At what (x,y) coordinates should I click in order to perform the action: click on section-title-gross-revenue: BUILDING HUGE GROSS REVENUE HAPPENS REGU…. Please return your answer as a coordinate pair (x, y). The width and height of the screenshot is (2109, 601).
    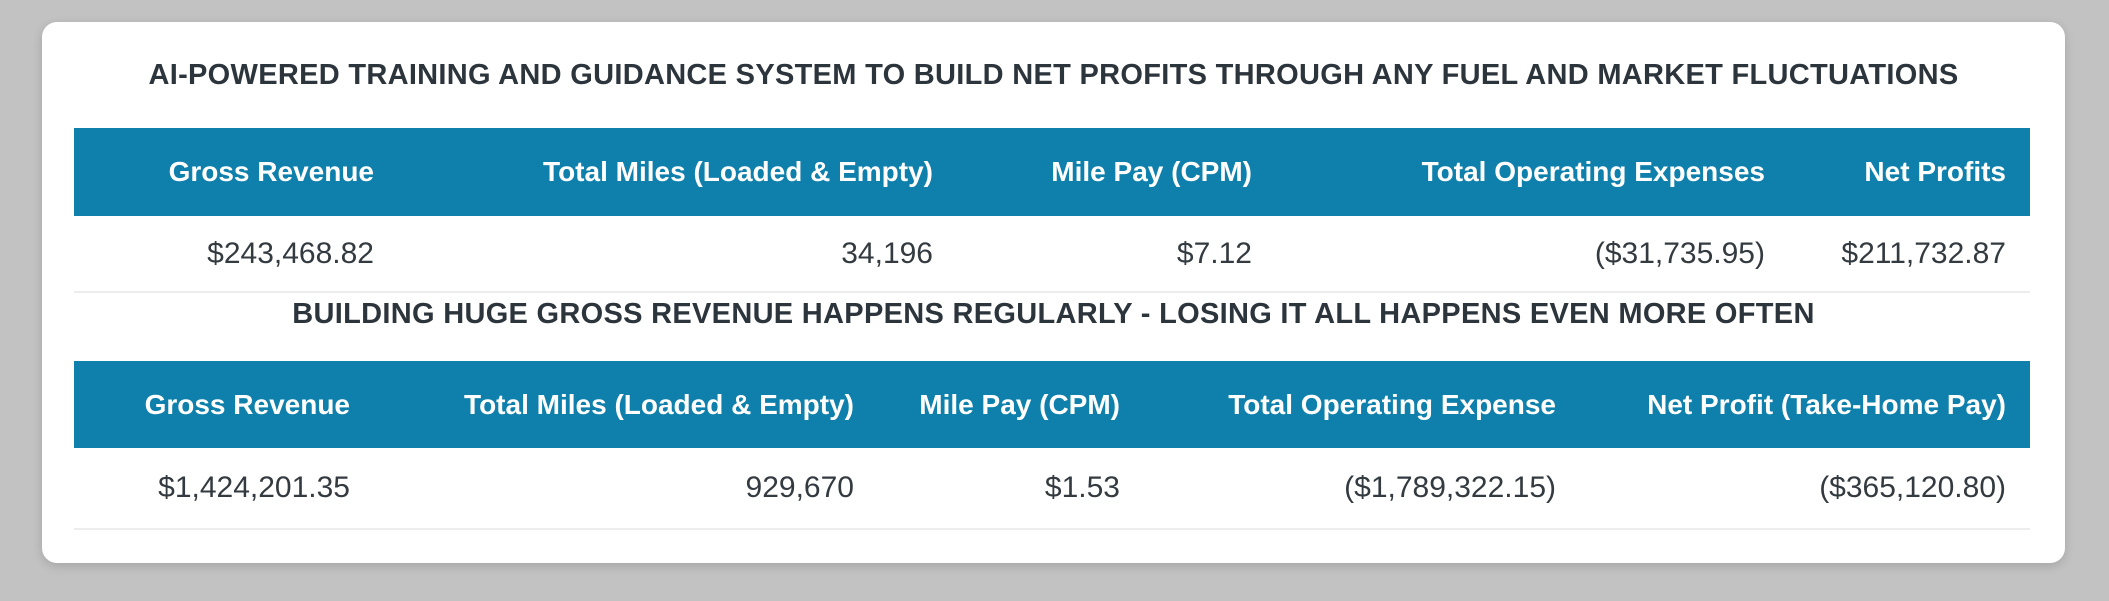
    Looking at the image, I should click on (1053, 314).